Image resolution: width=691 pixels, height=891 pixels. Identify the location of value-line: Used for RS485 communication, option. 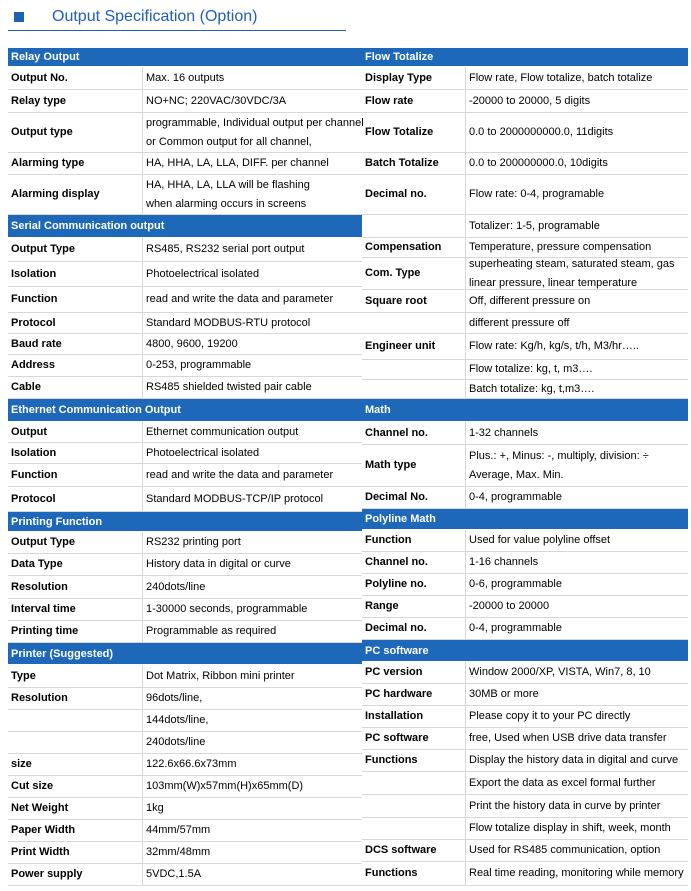
(565, 850).